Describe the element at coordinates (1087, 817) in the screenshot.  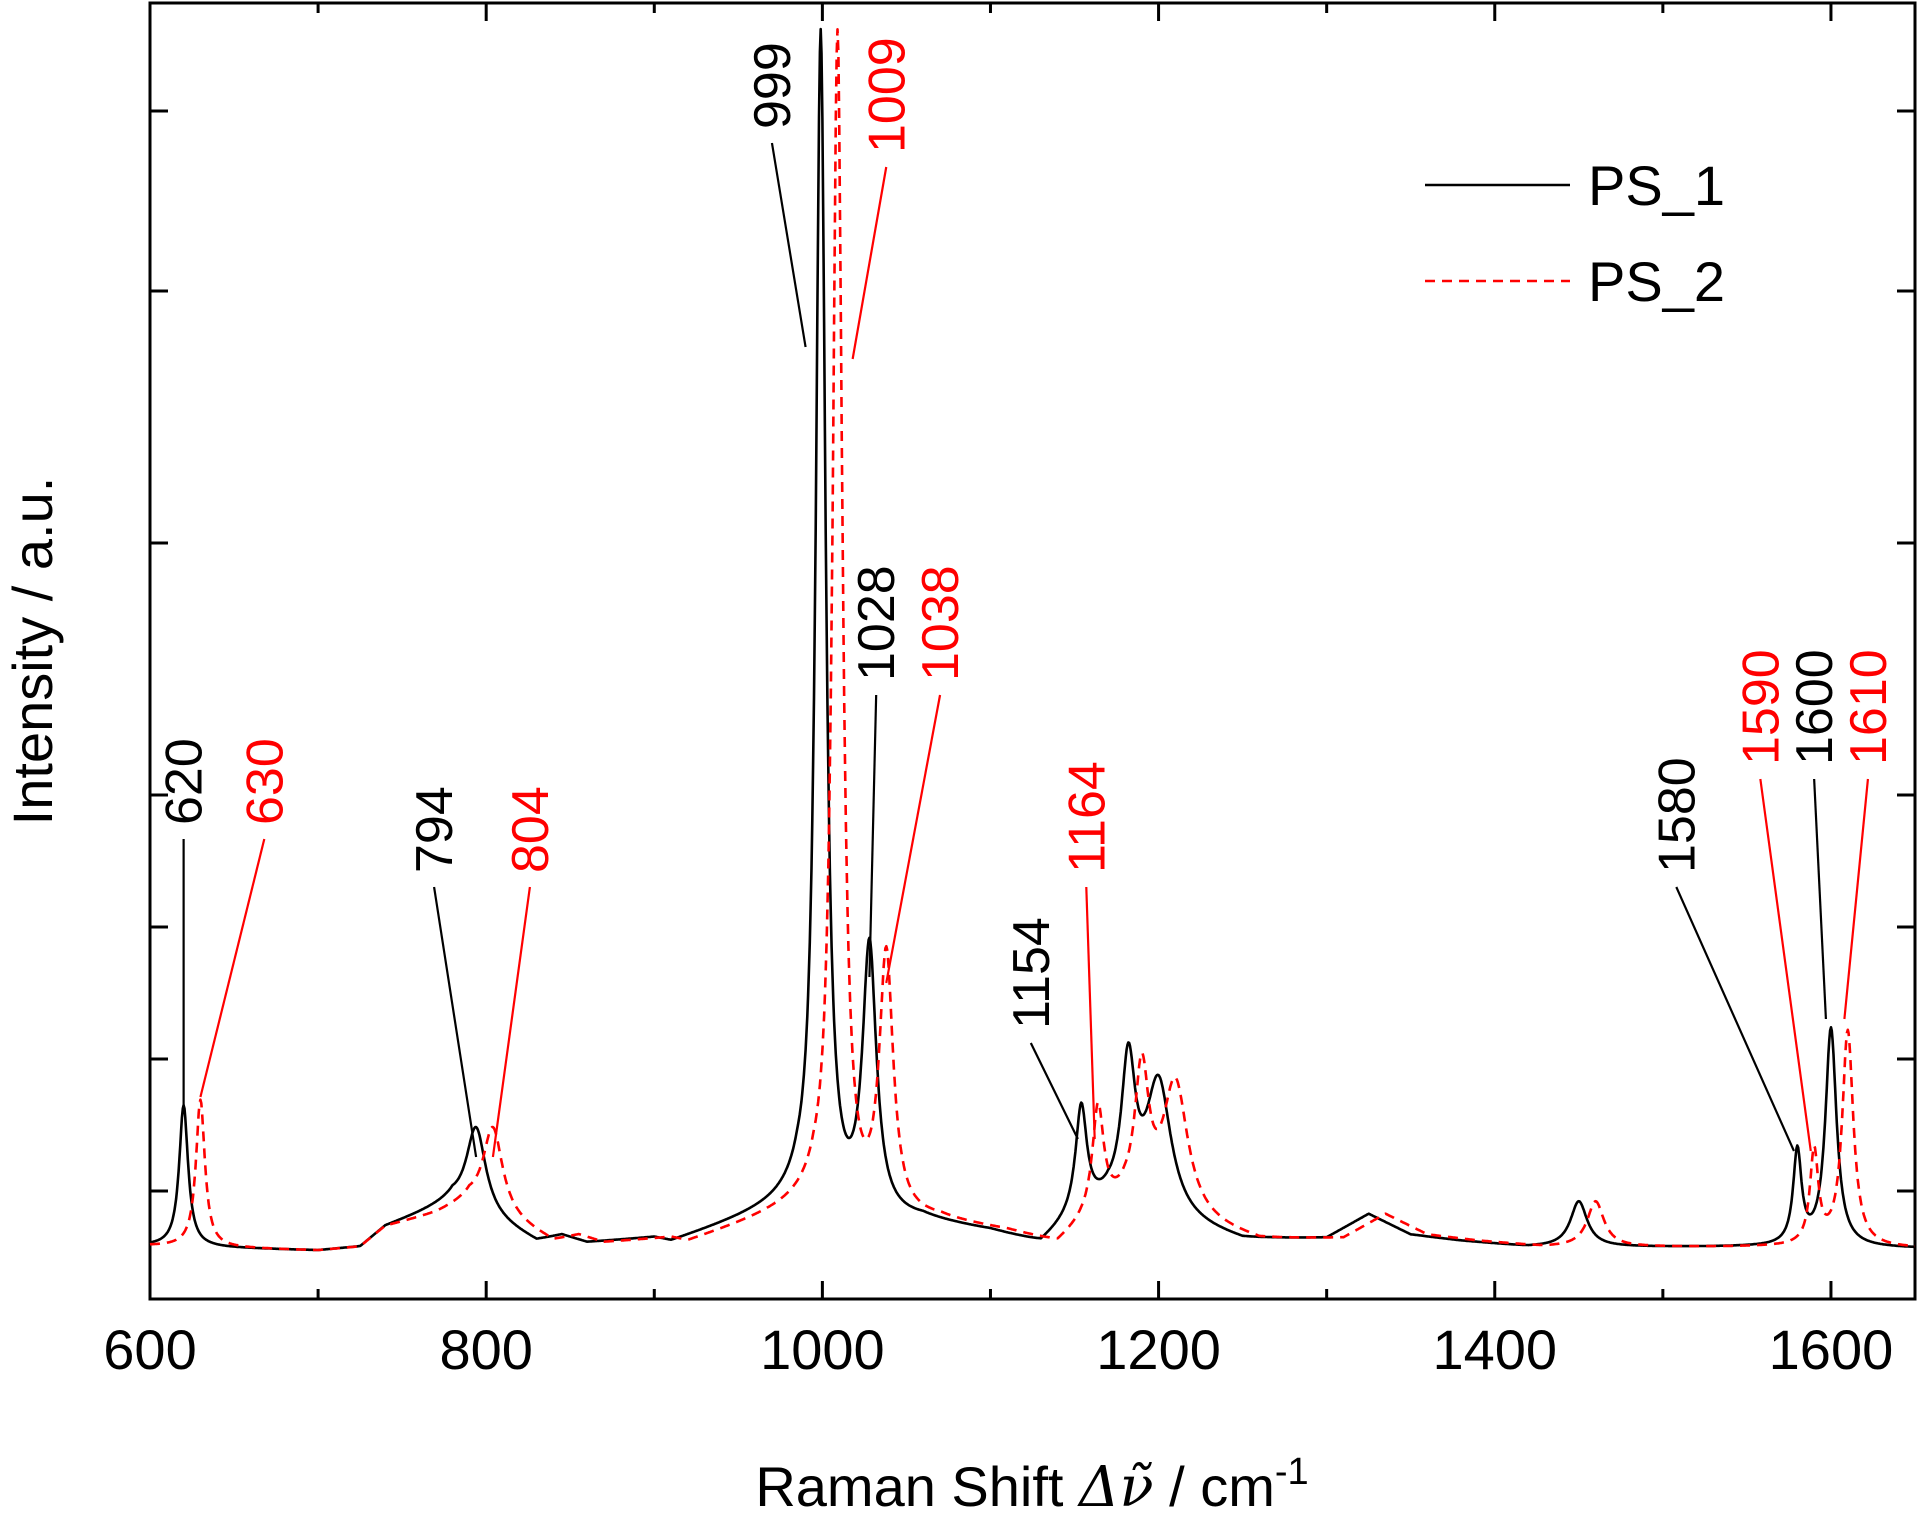
I see `annotation-label-1164: 1164` at that location.